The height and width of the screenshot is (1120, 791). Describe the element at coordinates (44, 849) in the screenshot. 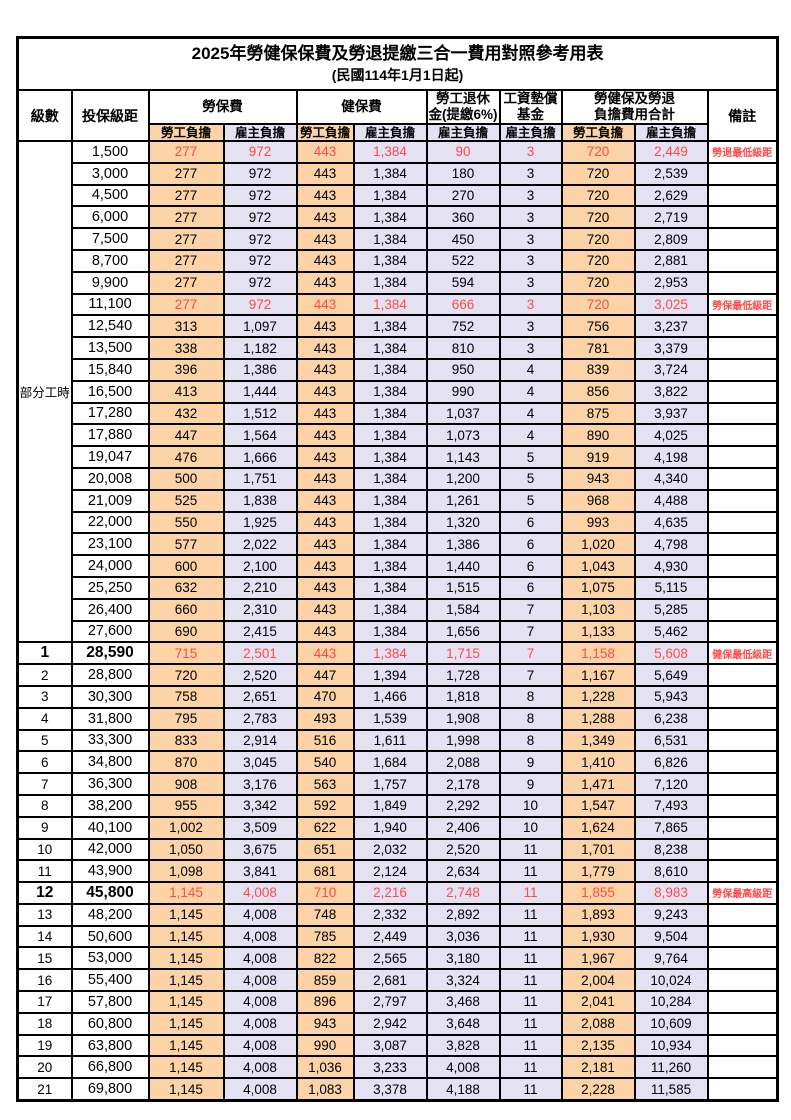

I see `level-cell: 10` at that location.